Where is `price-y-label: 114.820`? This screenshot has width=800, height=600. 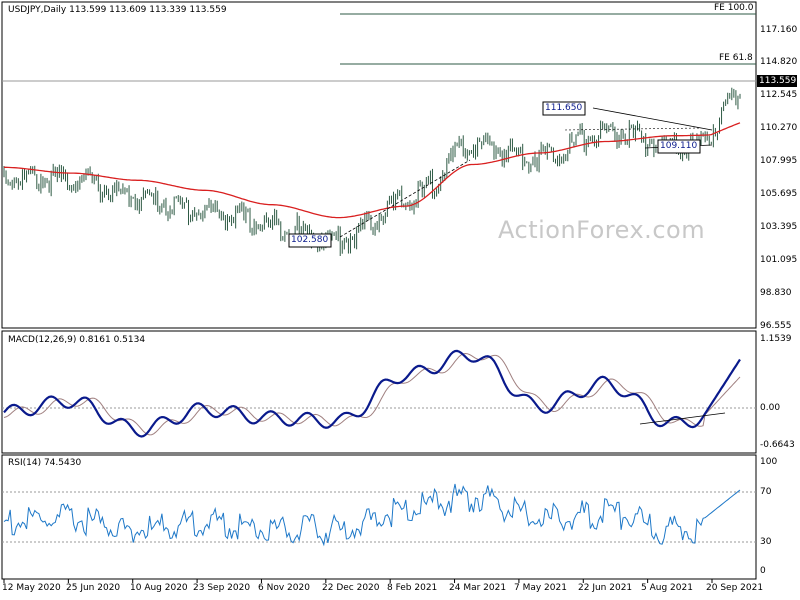 price-y-label: 114.820 is located at coordinates (779, 62).